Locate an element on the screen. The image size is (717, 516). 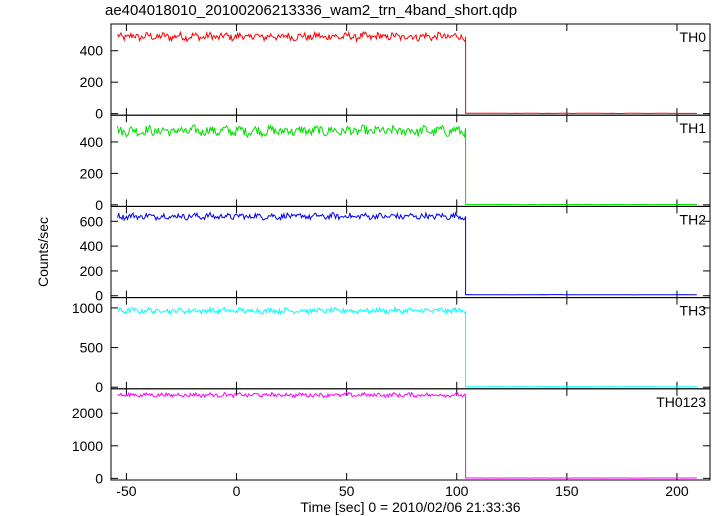
xtick-label: 50 is located at coordinates (347, 491).